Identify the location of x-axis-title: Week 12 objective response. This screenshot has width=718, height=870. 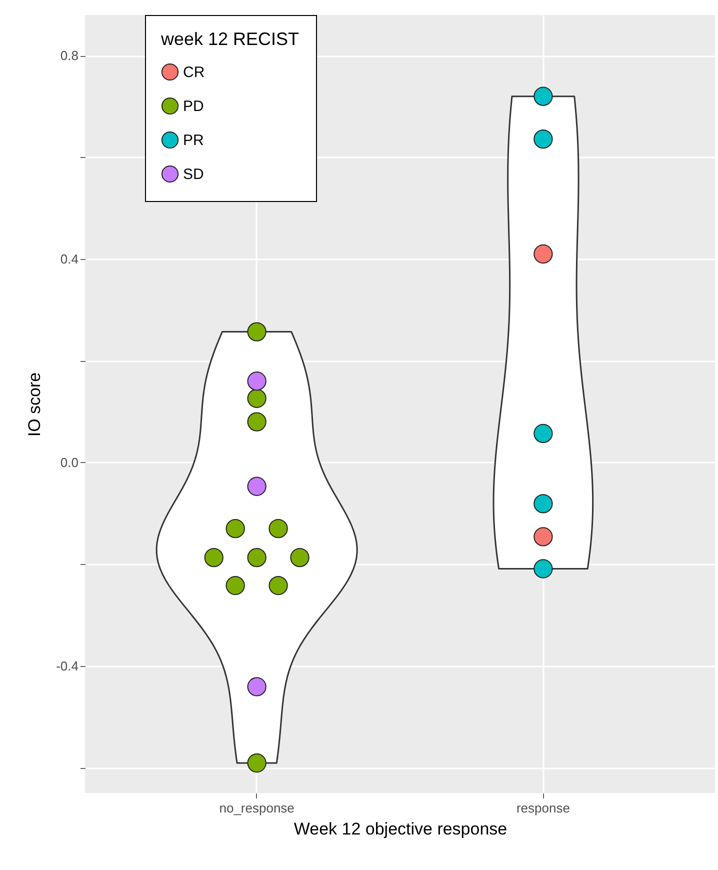
(401, 829).